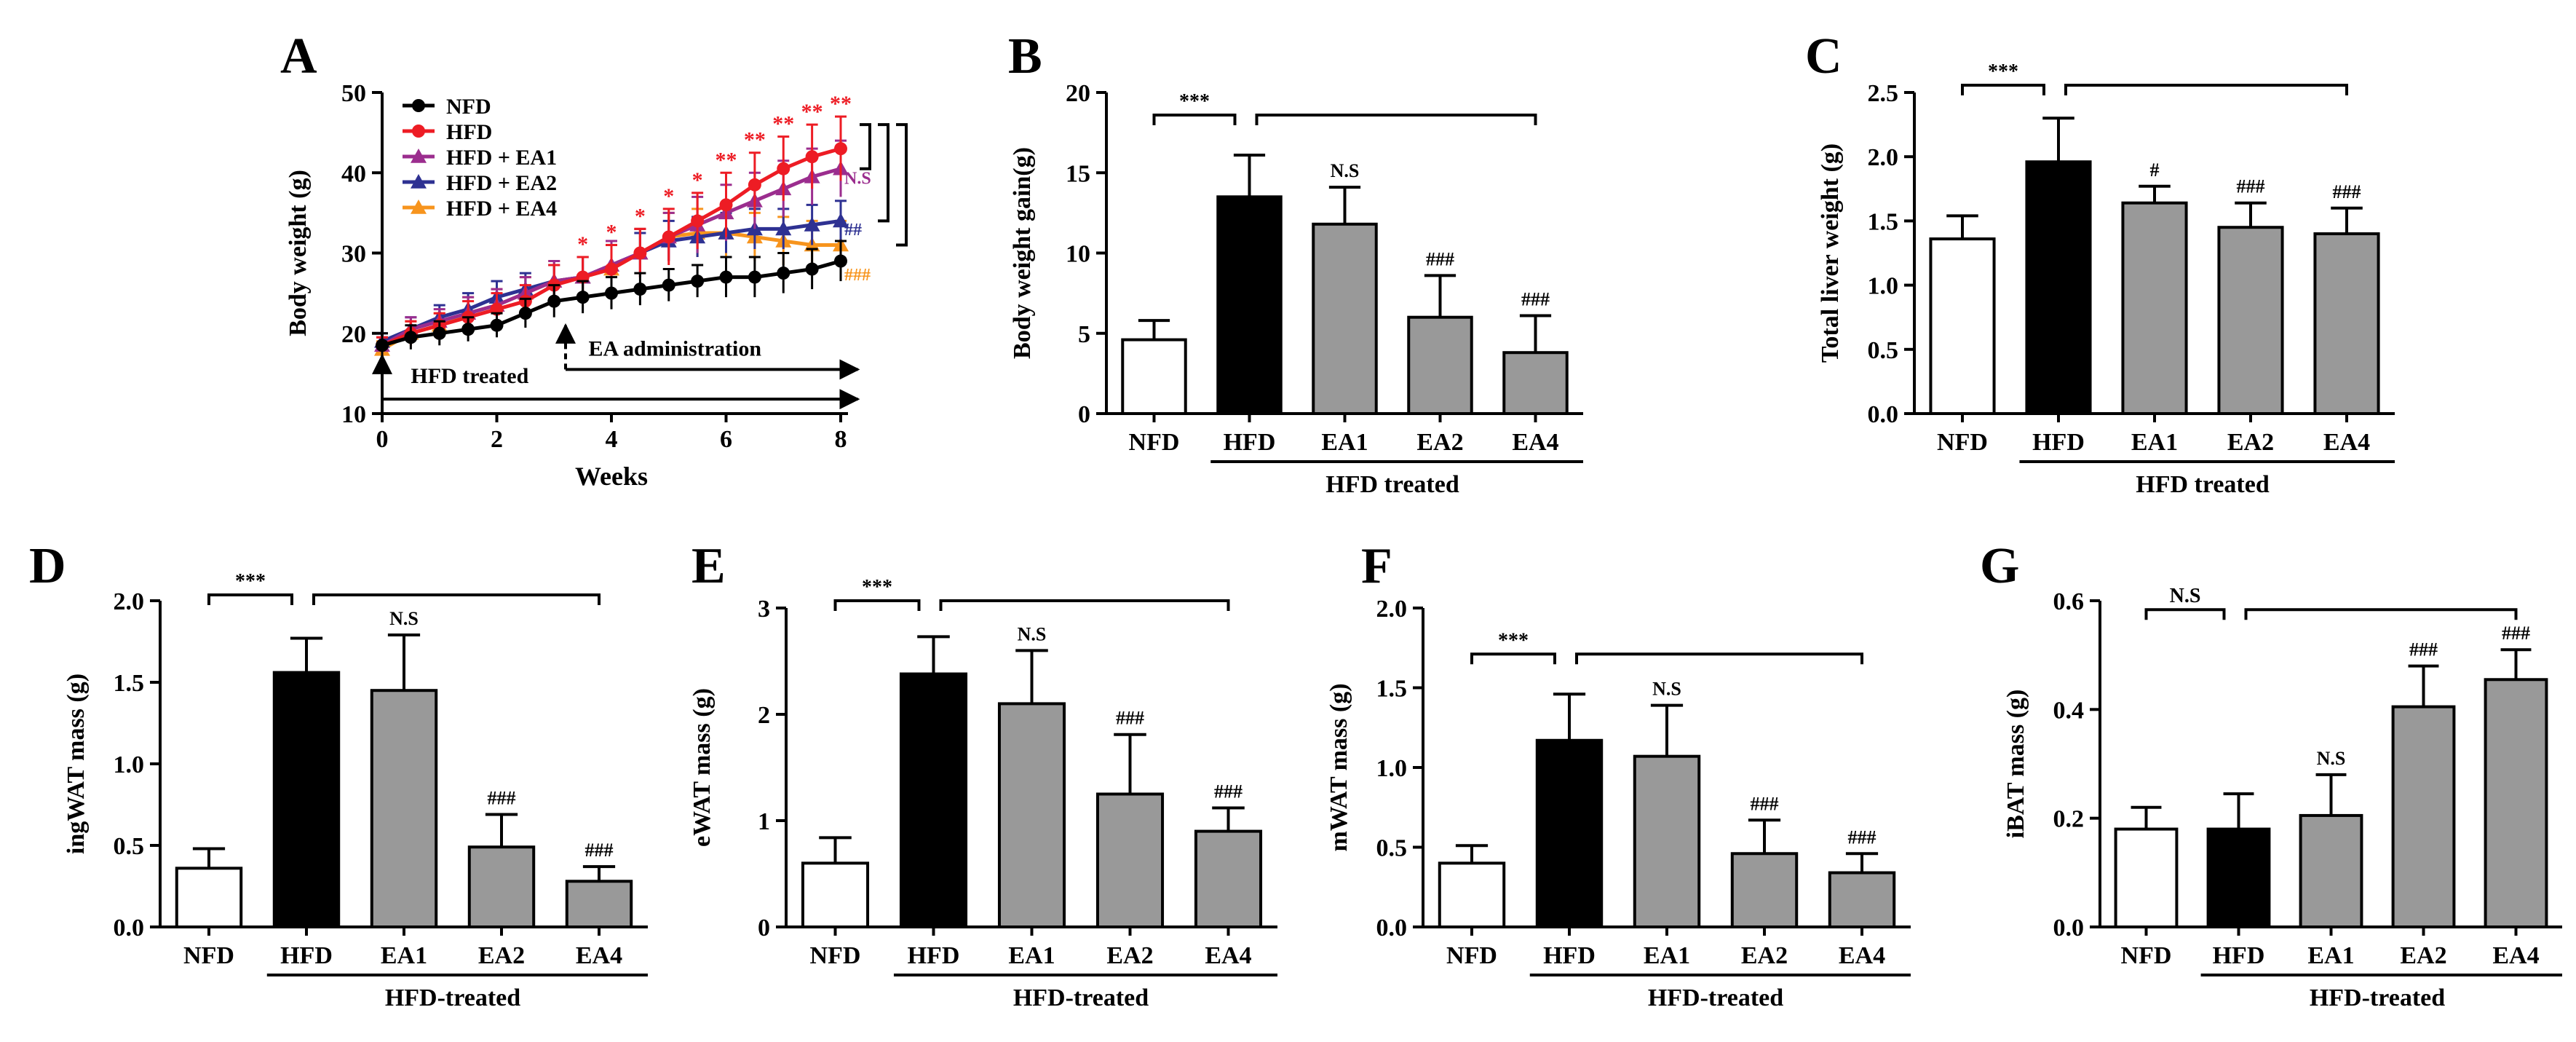 The image size is (2576, 1042). Describe the element at coordinates (298, 56) in the screenshot. I see `panel-letter: A` at that location.